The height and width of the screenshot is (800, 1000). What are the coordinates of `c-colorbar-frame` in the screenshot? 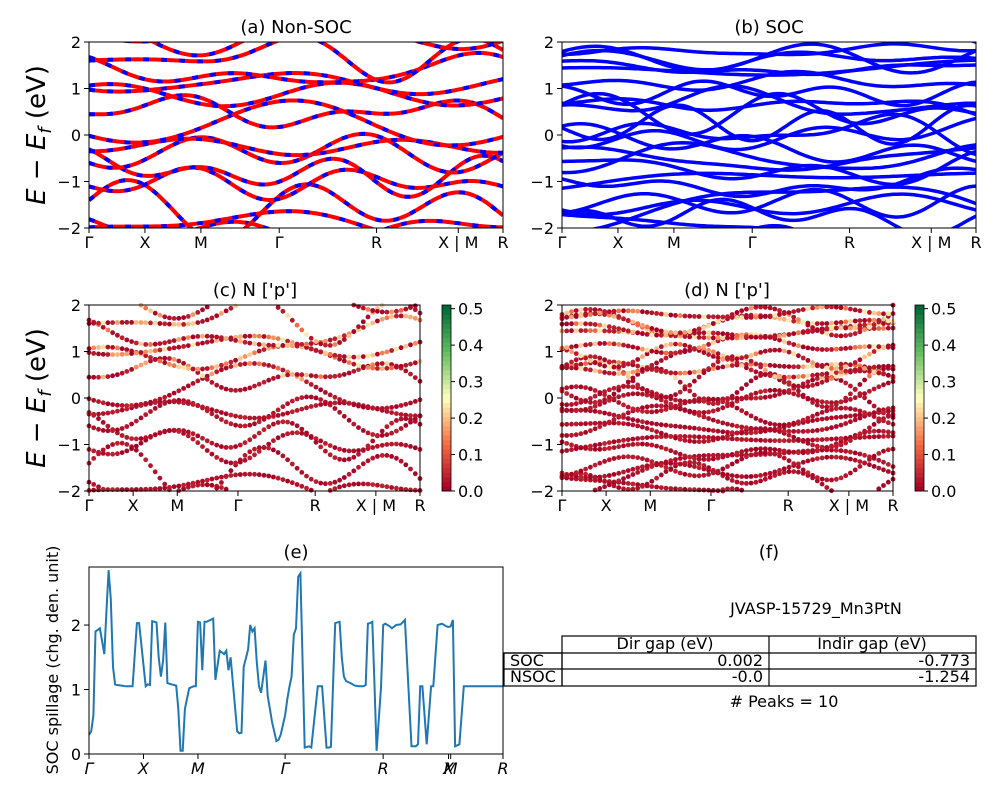 It's located at (446, 398).